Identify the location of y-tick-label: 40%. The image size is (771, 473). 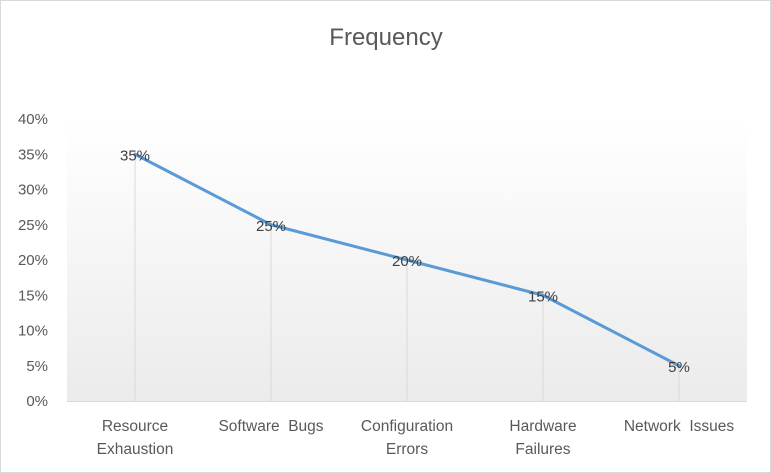
(33, 119).